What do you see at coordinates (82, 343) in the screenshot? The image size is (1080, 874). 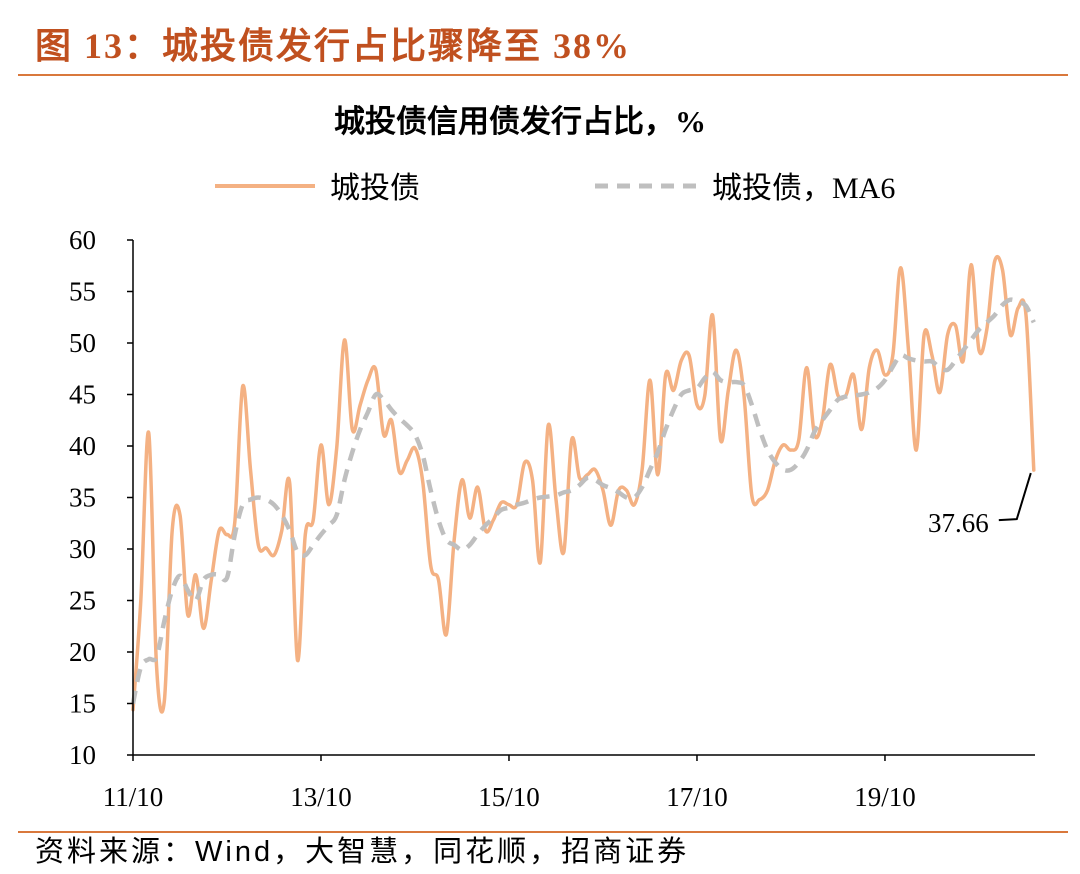 I see `y-tick-label: 50` at bounding box center [82, 343].